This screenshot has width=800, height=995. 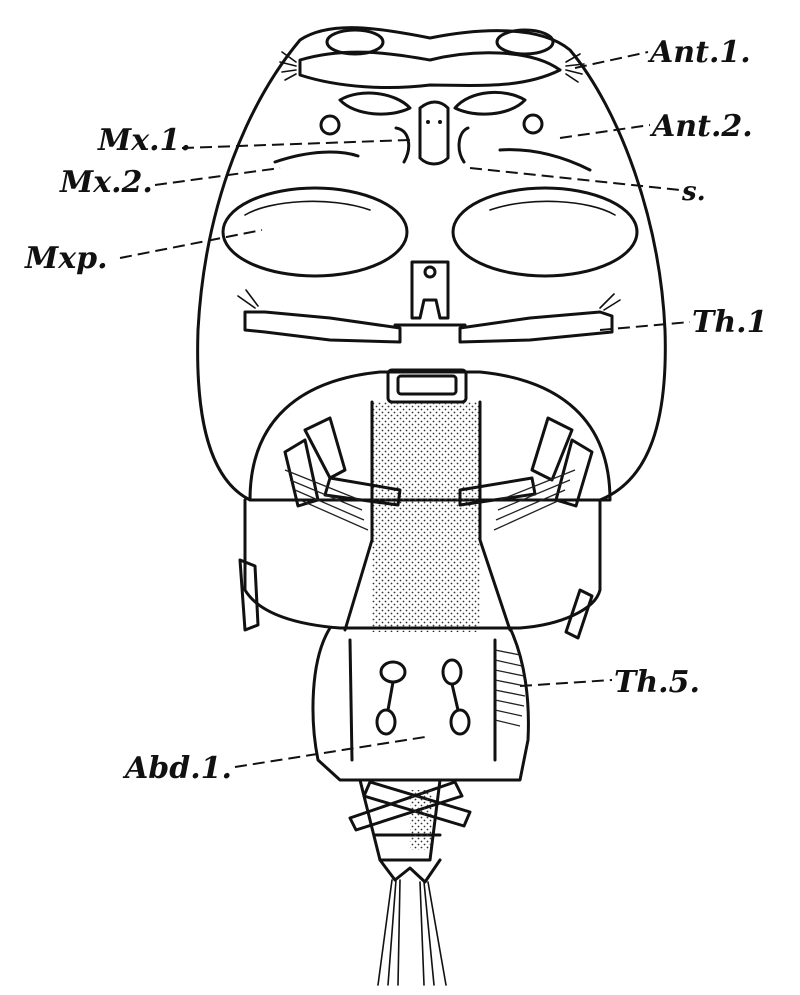 I want to click on label-mxp: Mxp., so click(x=66, y=258).